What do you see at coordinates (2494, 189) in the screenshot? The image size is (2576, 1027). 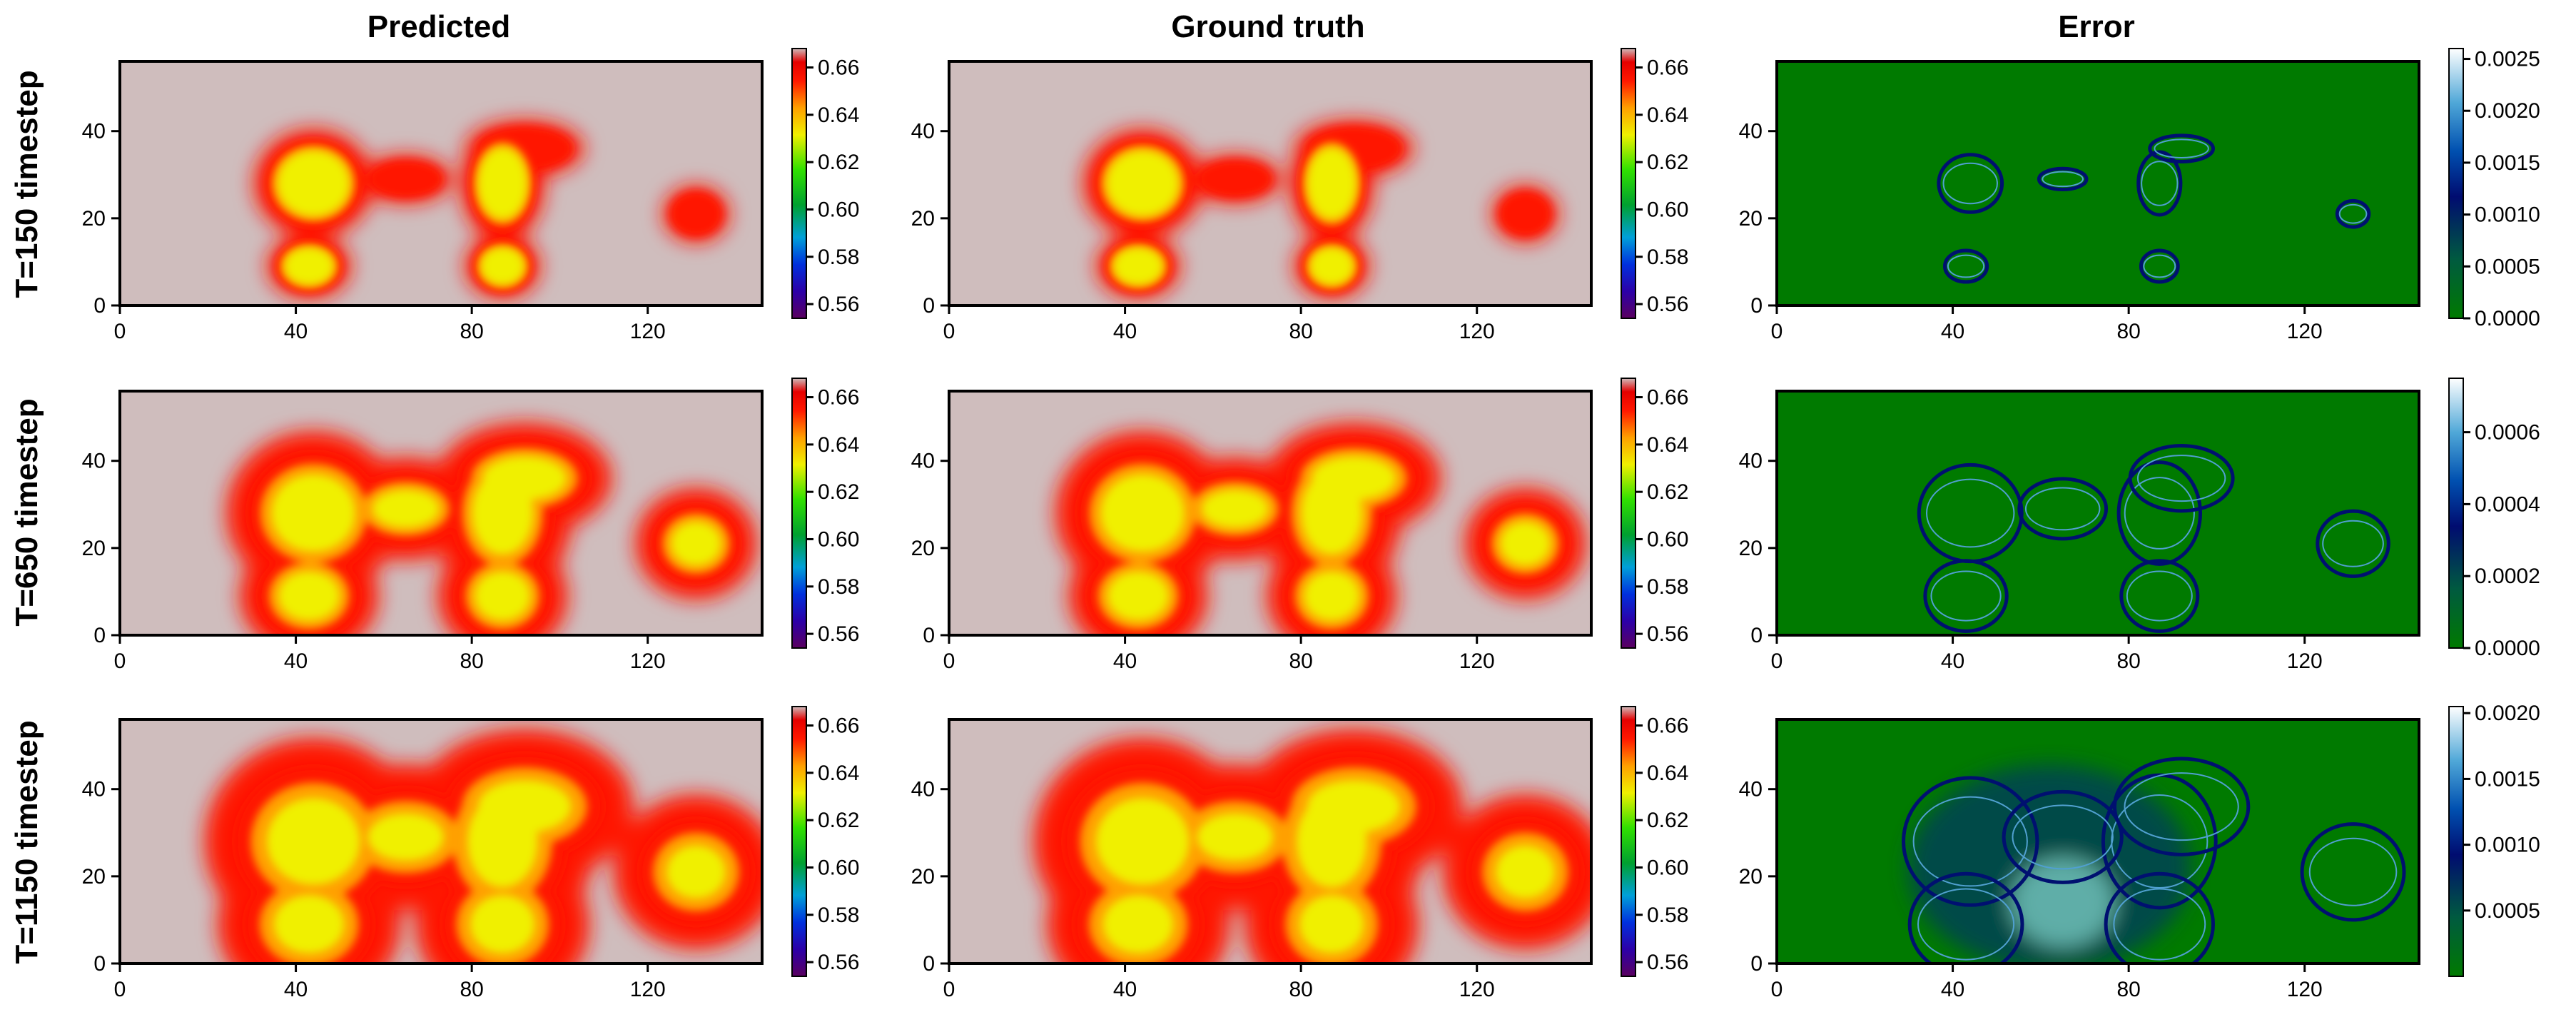 I see `colorbar-error-r0-c2: 0.0000 0.0005 0.0010 0.0015 0.0020 0.0025` at bounding box center [2494, 189].